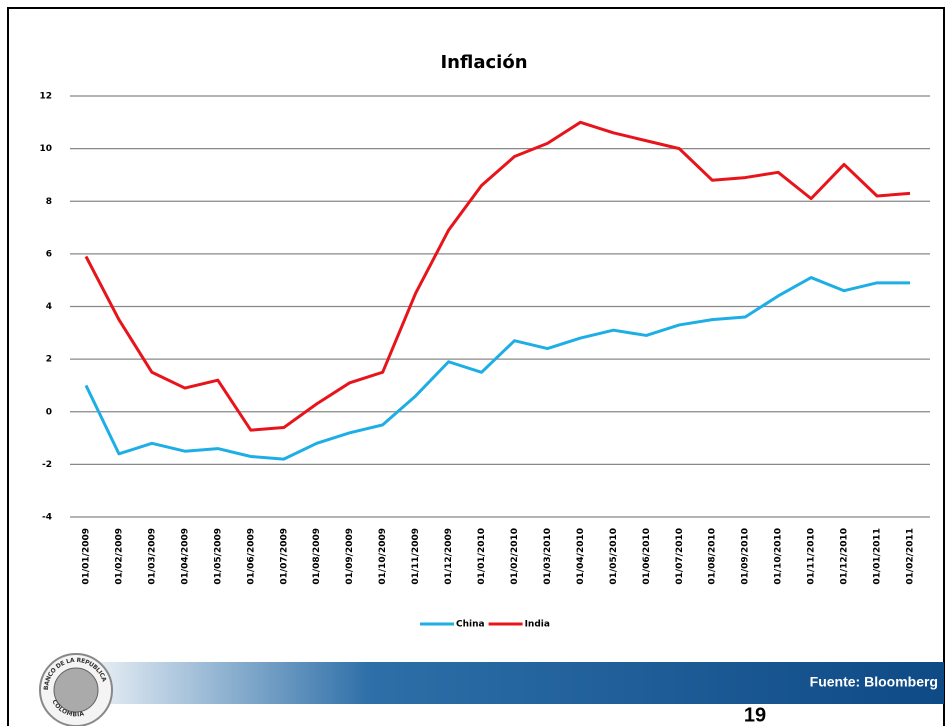 The height and width of the screenshot is (726, 952). Describe the element at coordinates (647, 556) in the screenshot. I see `x-tick-label: 01/06/2010` at that location.